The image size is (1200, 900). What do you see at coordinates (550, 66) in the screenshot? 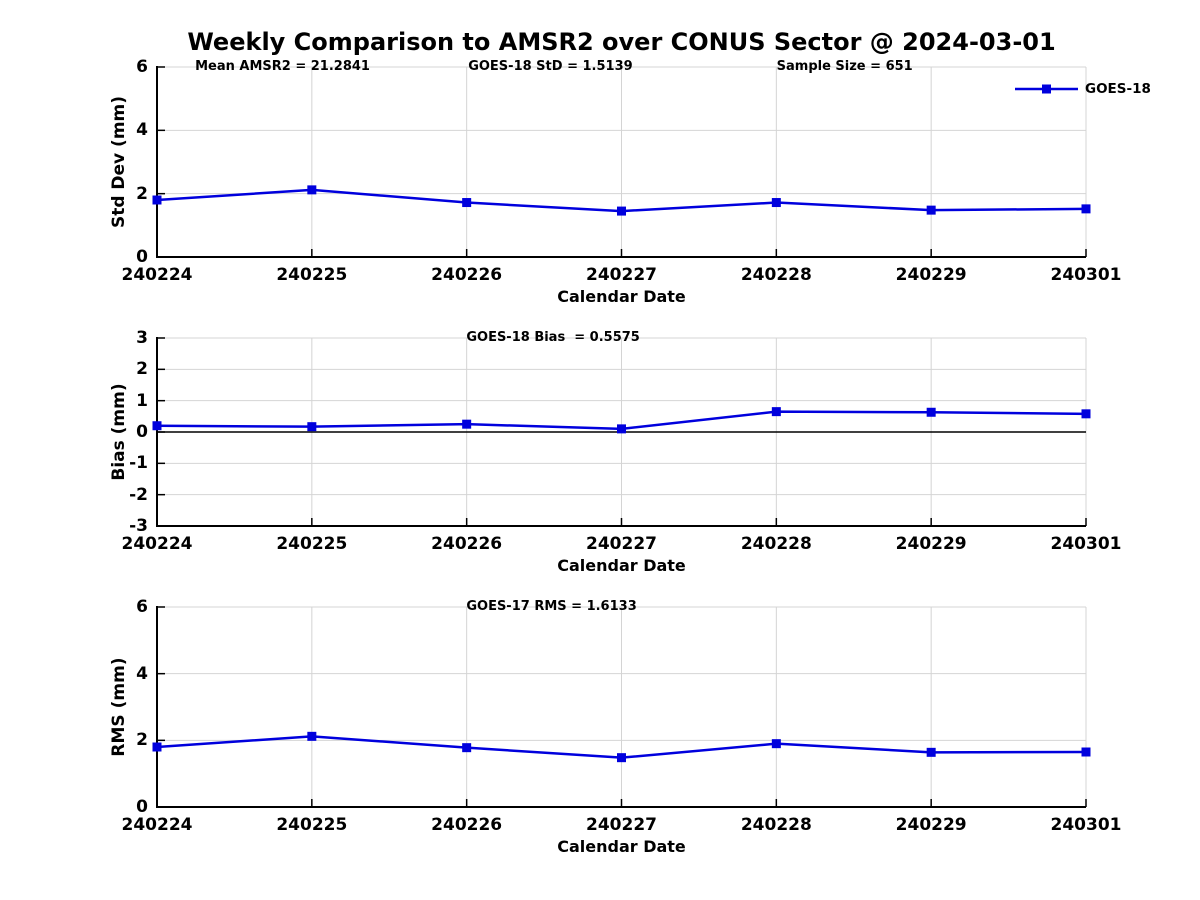
I see `panel-annotation: GOES-18 StD = 1.5139` at bounding box center [550, 66].